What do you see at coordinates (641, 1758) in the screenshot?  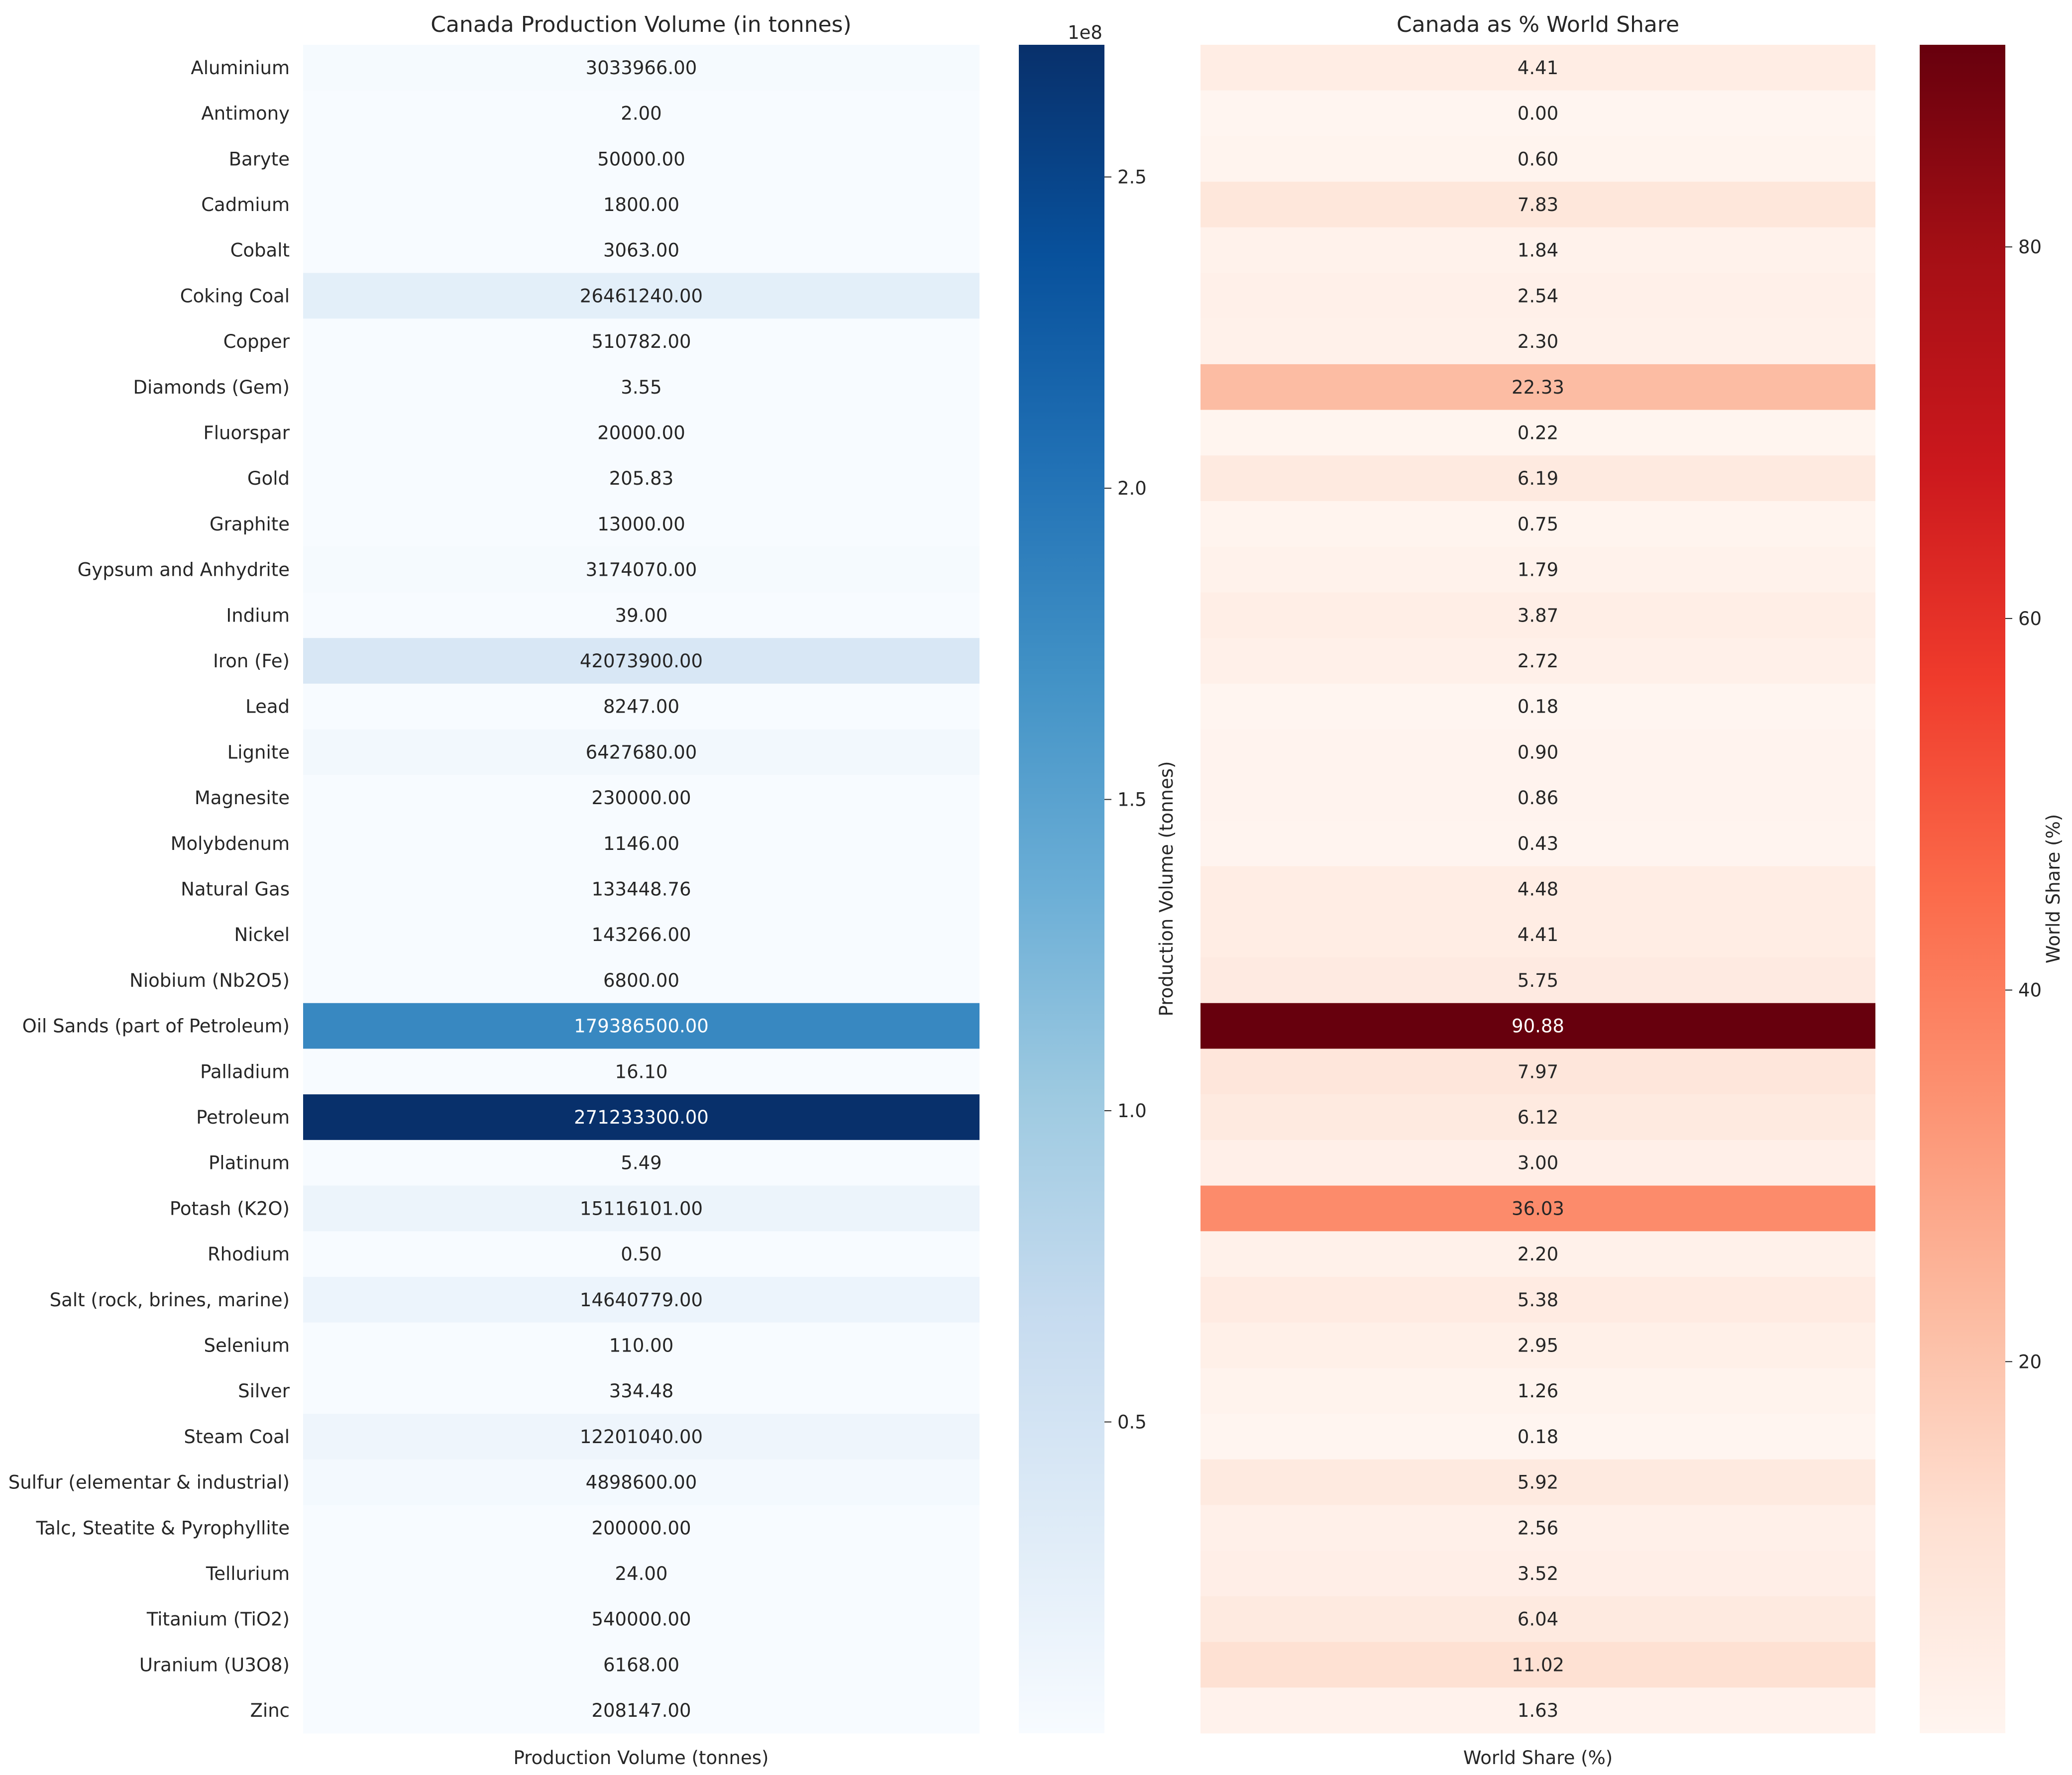 I see `left-x-axis-label: Production Volume (tonnes)` at bounding box center [641, 1758].